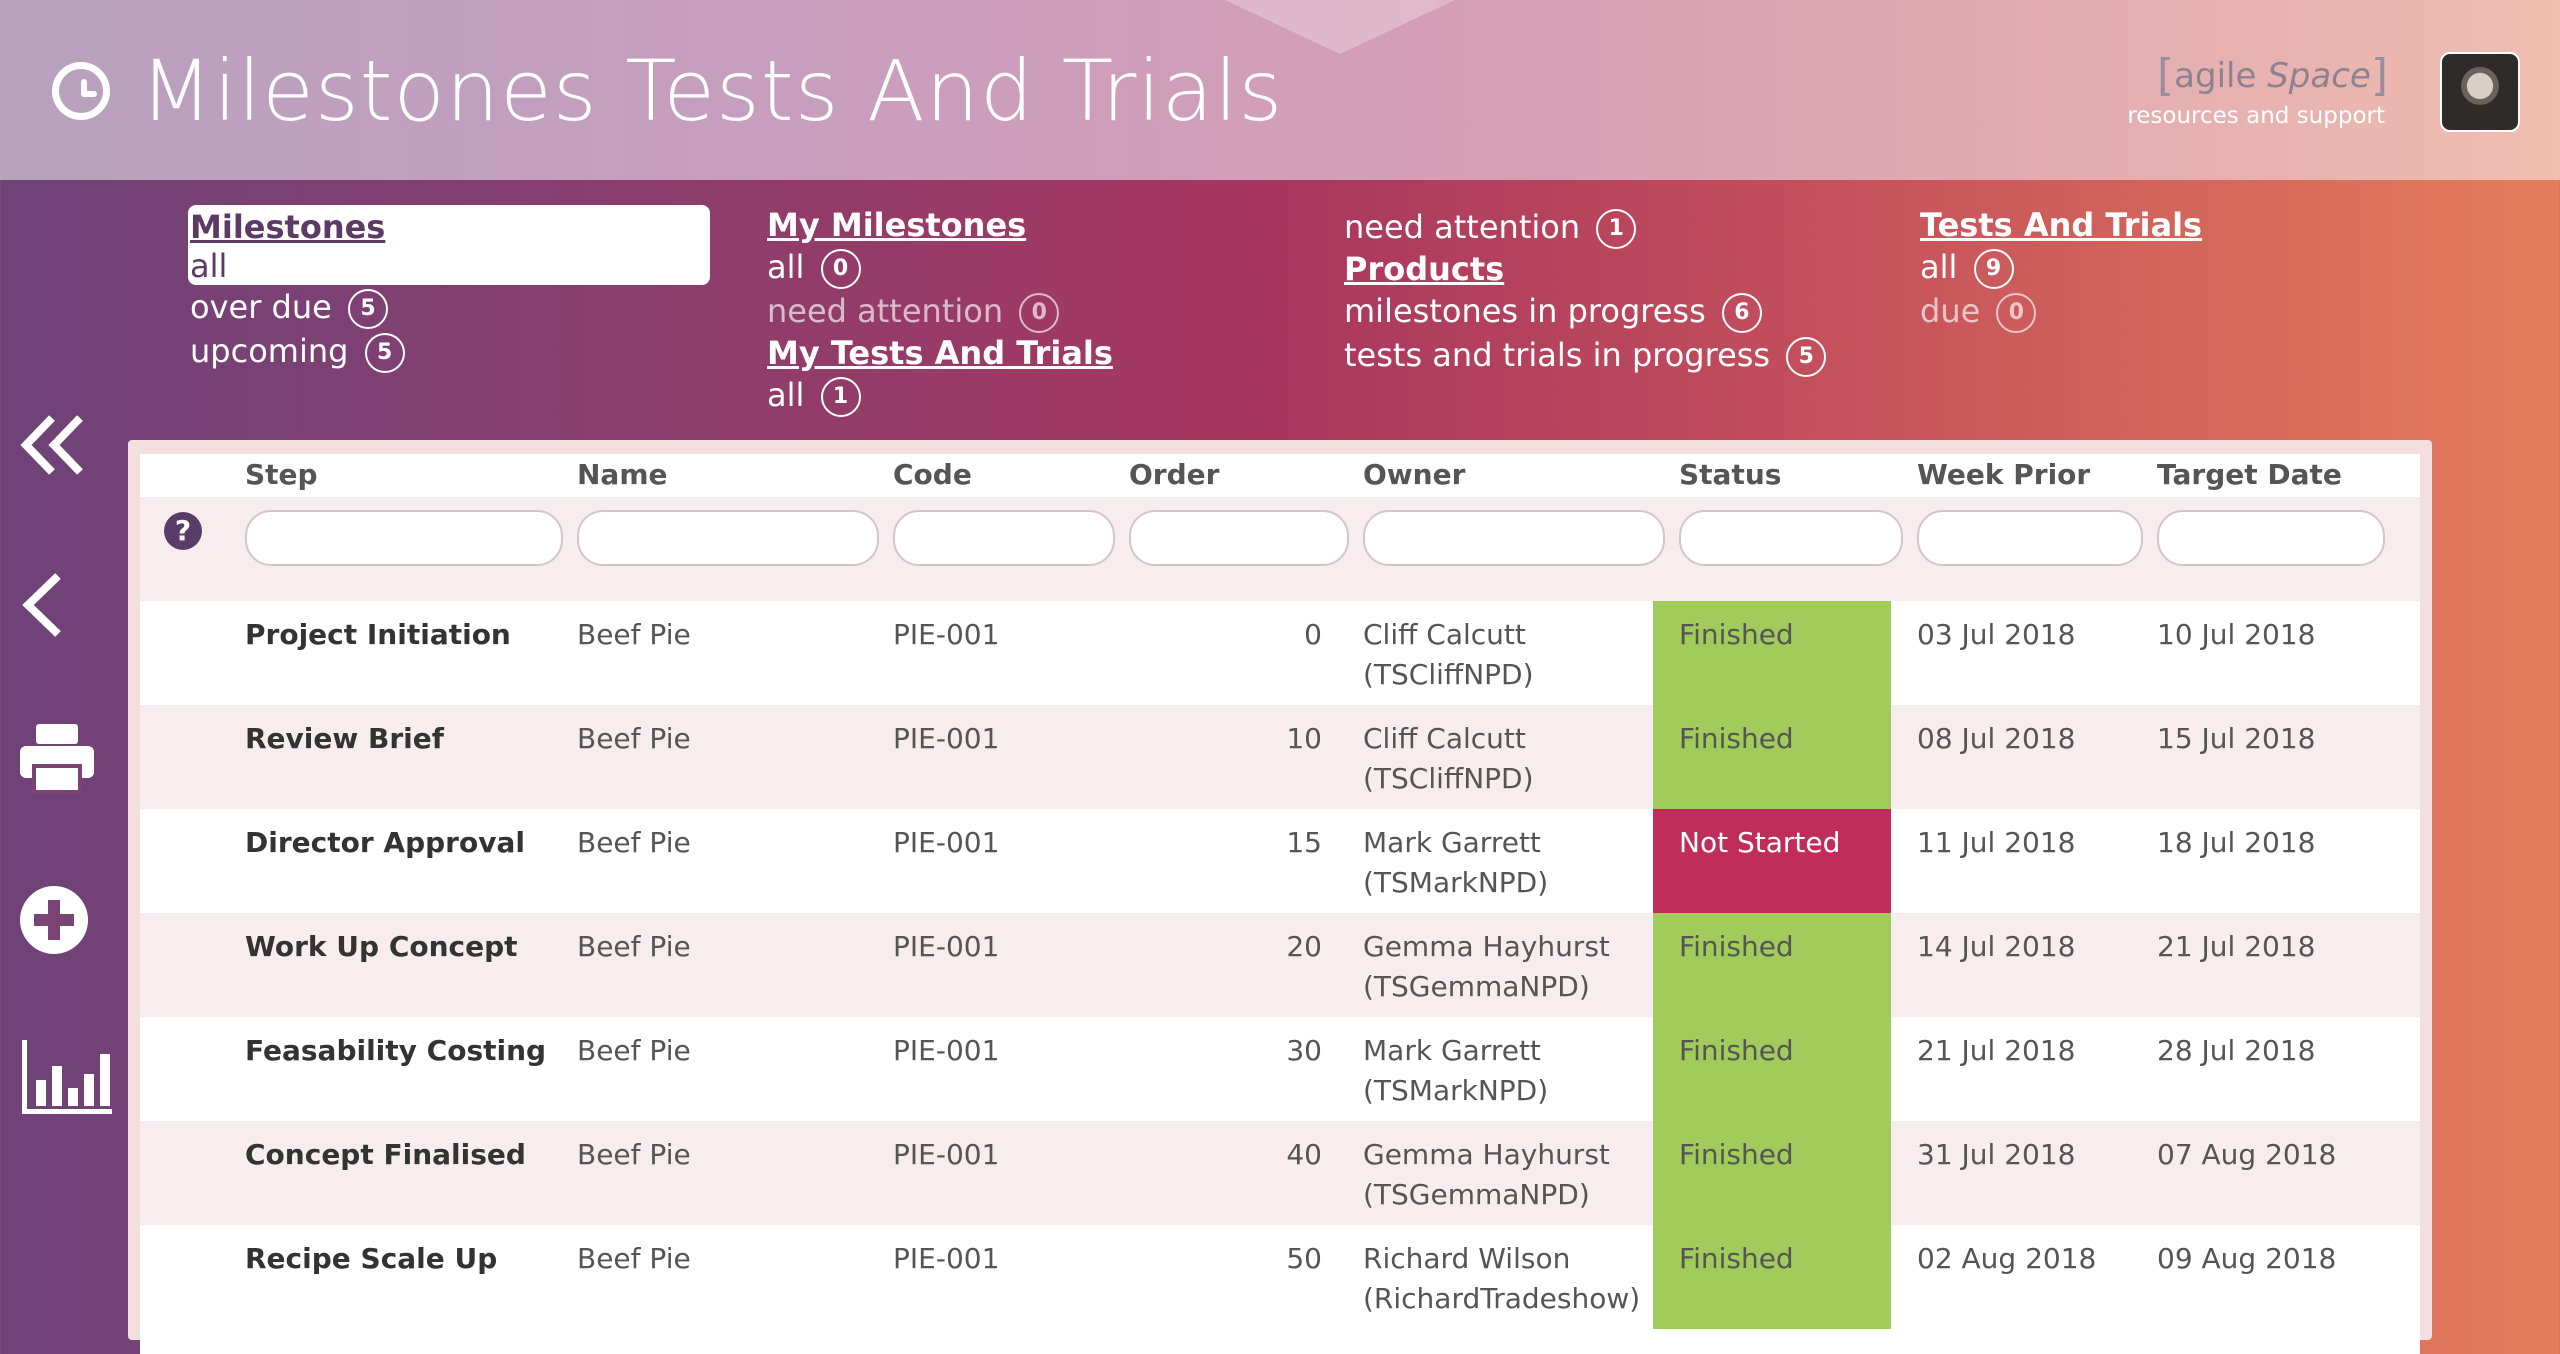 This screenshot has height=1354, width=2560. What do you see at coordinates (2236, 738) in the screenshot?
I see `cell-target-date: 15 Jul 2018` at bounding box center [2236, 738].